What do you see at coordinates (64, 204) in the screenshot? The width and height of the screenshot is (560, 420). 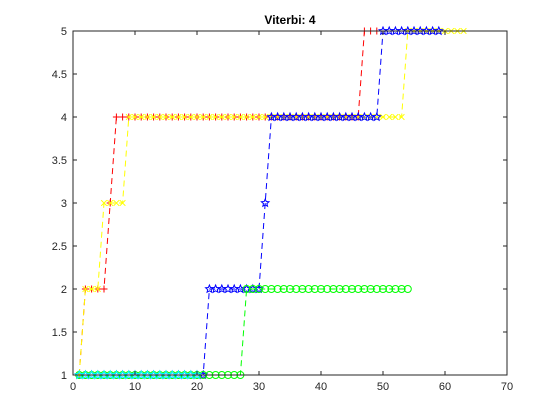 I see `y-tick-label: 3` at bounding box center [64, 204].